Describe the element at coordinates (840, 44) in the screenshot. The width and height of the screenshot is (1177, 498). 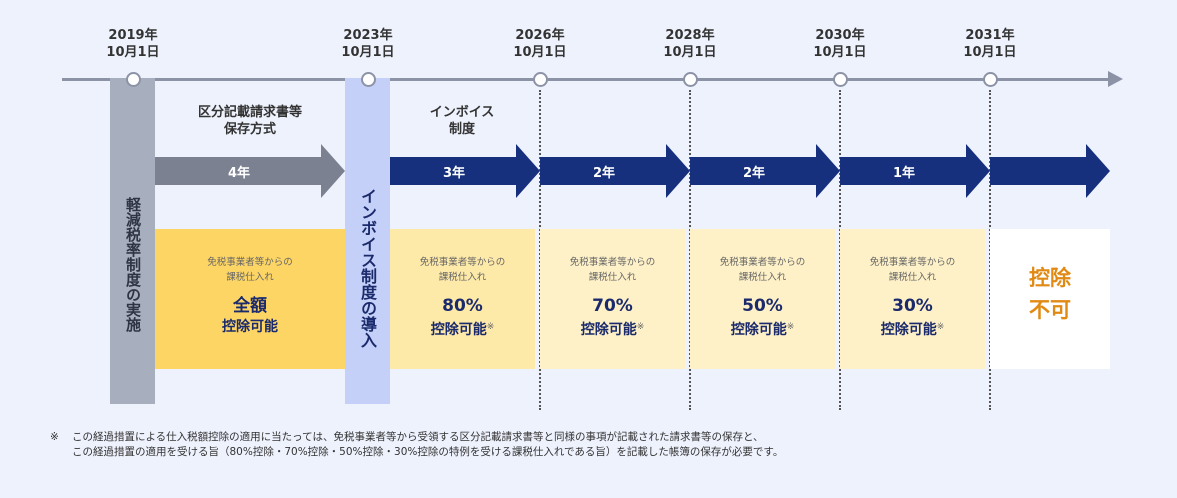
I see `date-label-2030: 2030年 10月1日` at that location.